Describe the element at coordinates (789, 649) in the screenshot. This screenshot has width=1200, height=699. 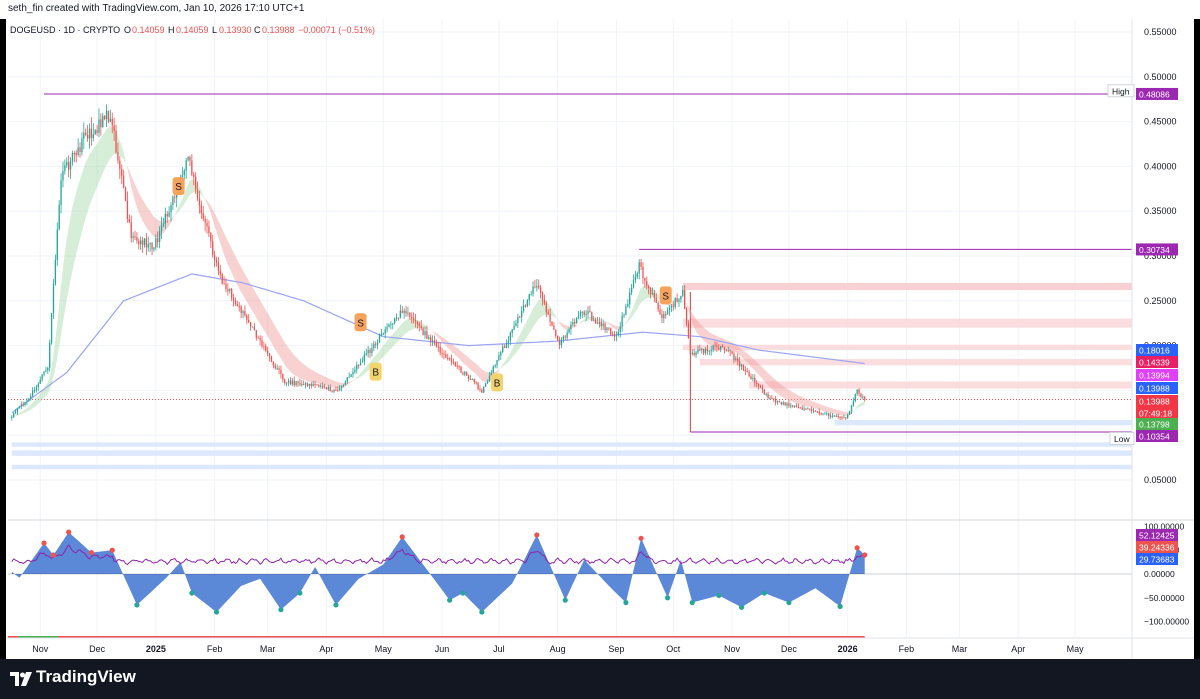
I see `time-axis-tick: Dec` at that location.